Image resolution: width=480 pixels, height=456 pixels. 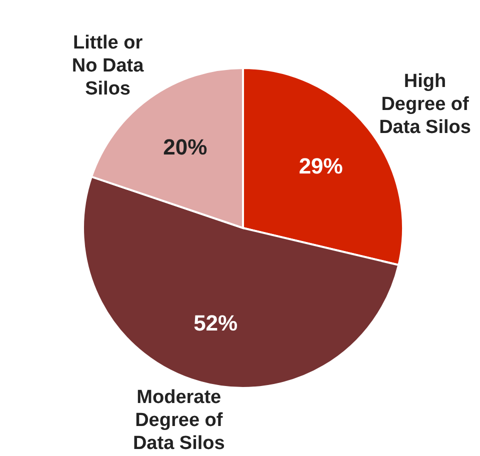 What do you see at coordinates (185, 147) in the screenshot?
I see `data-label: 20%` at bounding box center [185, 147].